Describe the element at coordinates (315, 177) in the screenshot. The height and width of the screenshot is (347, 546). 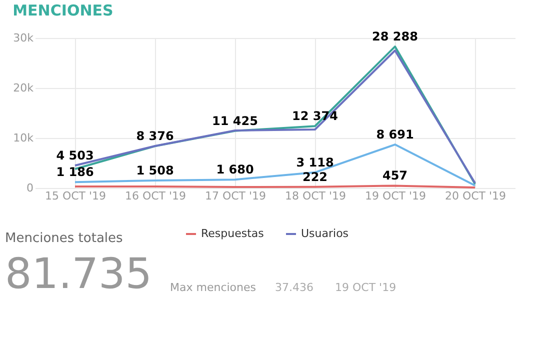
I see `data-label: 222` at that location.